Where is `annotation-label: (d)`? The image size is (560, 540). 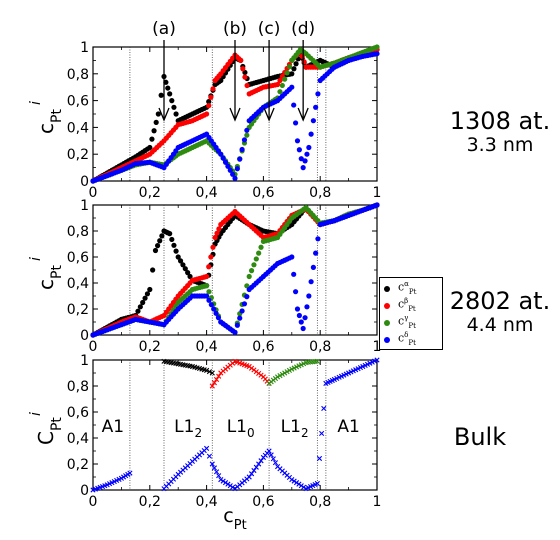
annotation-label: (d) is located at coordinates (303, 29).